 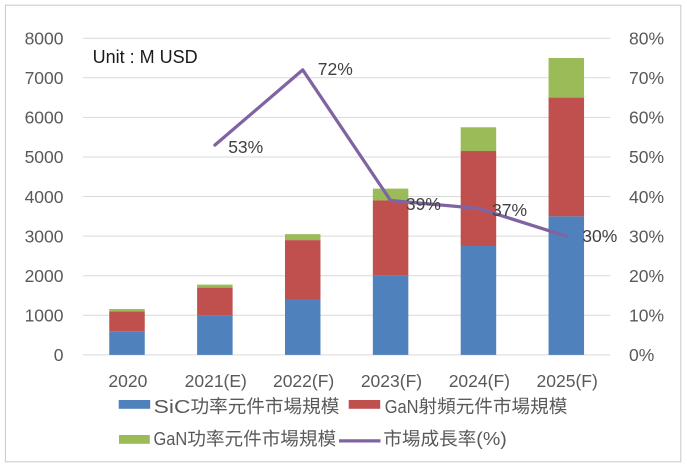 I want to click on svg-text: 1000, so click(x=44, y=316).